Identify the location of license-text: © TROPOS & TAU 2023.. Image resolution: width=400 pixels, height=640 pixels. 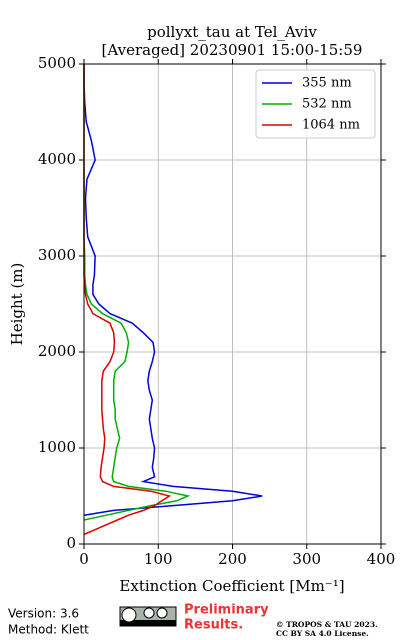
(327, 624).